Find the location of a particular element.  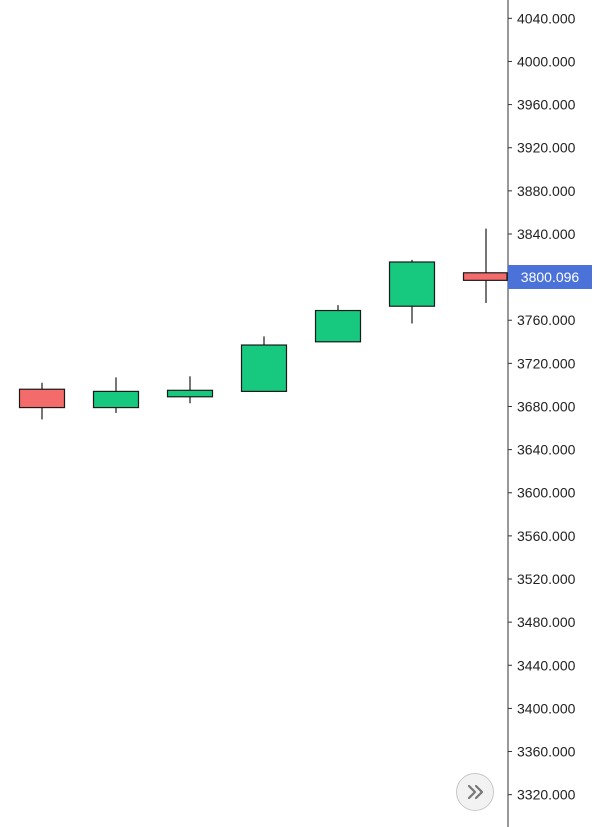

y-axis-tick-label: 3840.000 is located at coordinates (546, 234).